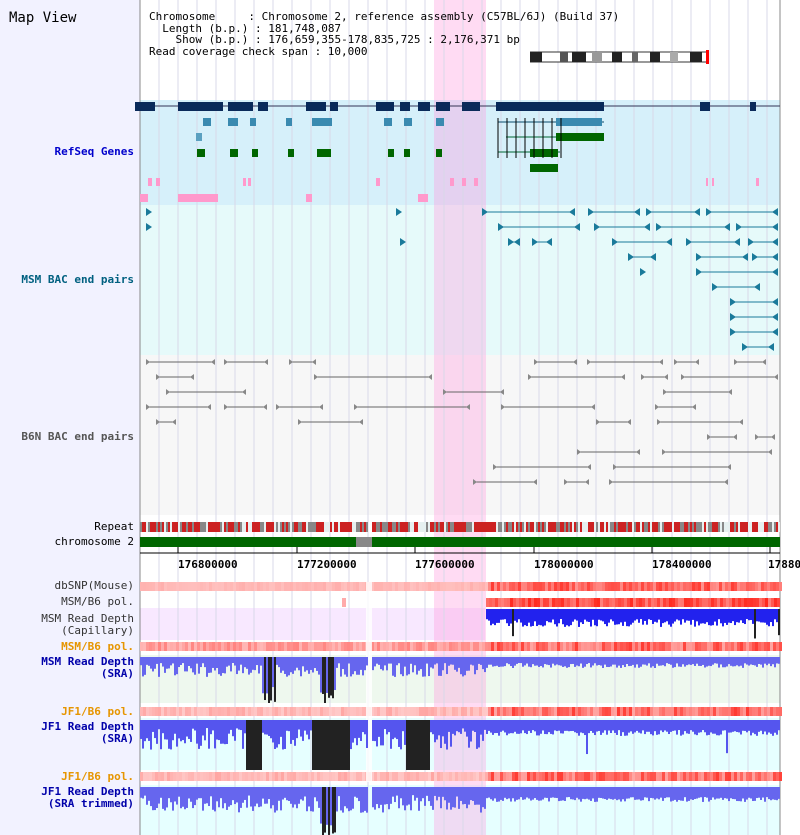 This screenshot has width=800, height=835. I want to click on axis-tick-label: 176800000, so click(208, 564).